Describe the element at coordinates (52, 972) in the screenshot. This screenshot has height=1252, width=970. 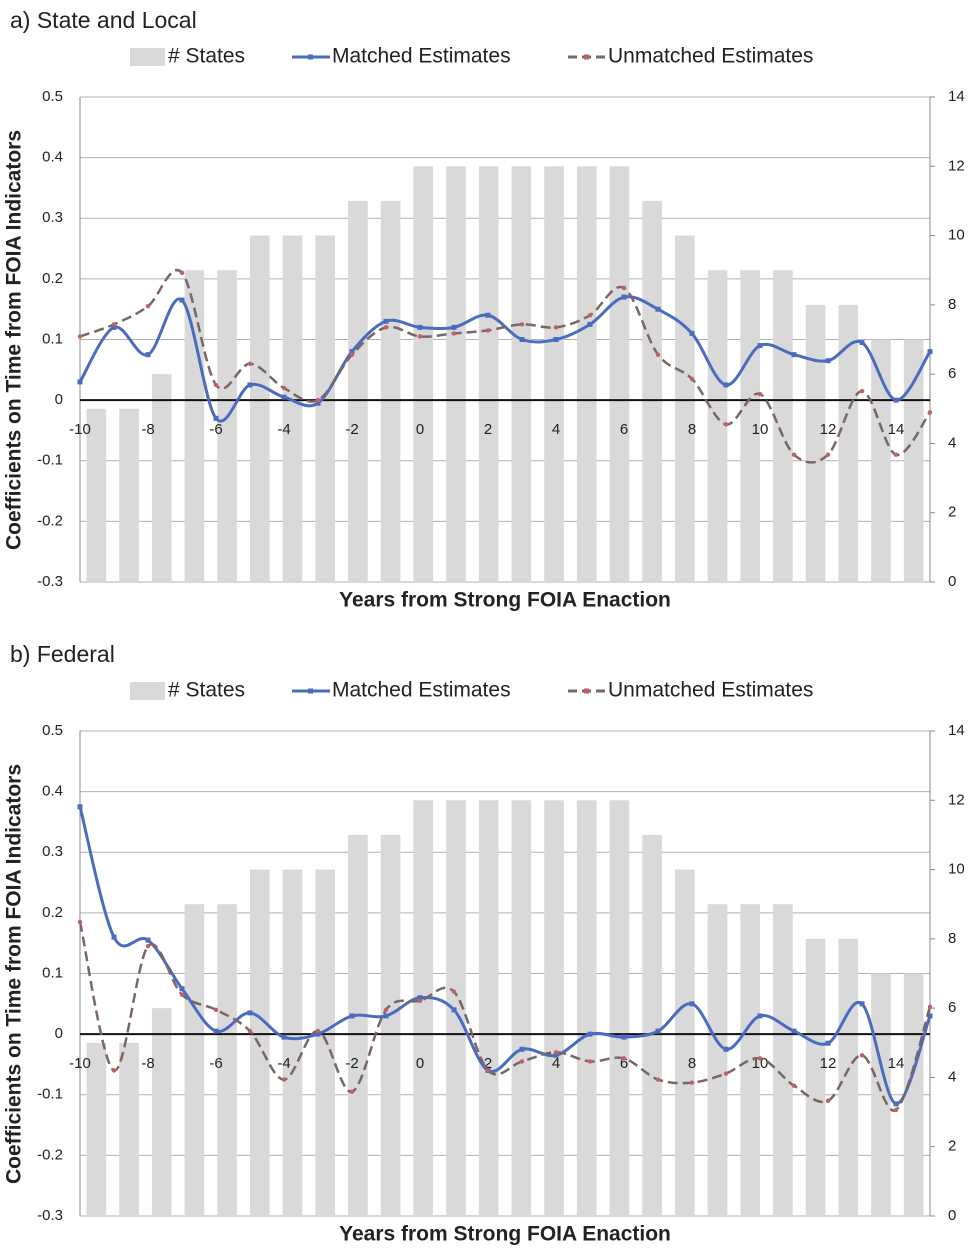
I see `y-tick-label: 0.1` at that location.